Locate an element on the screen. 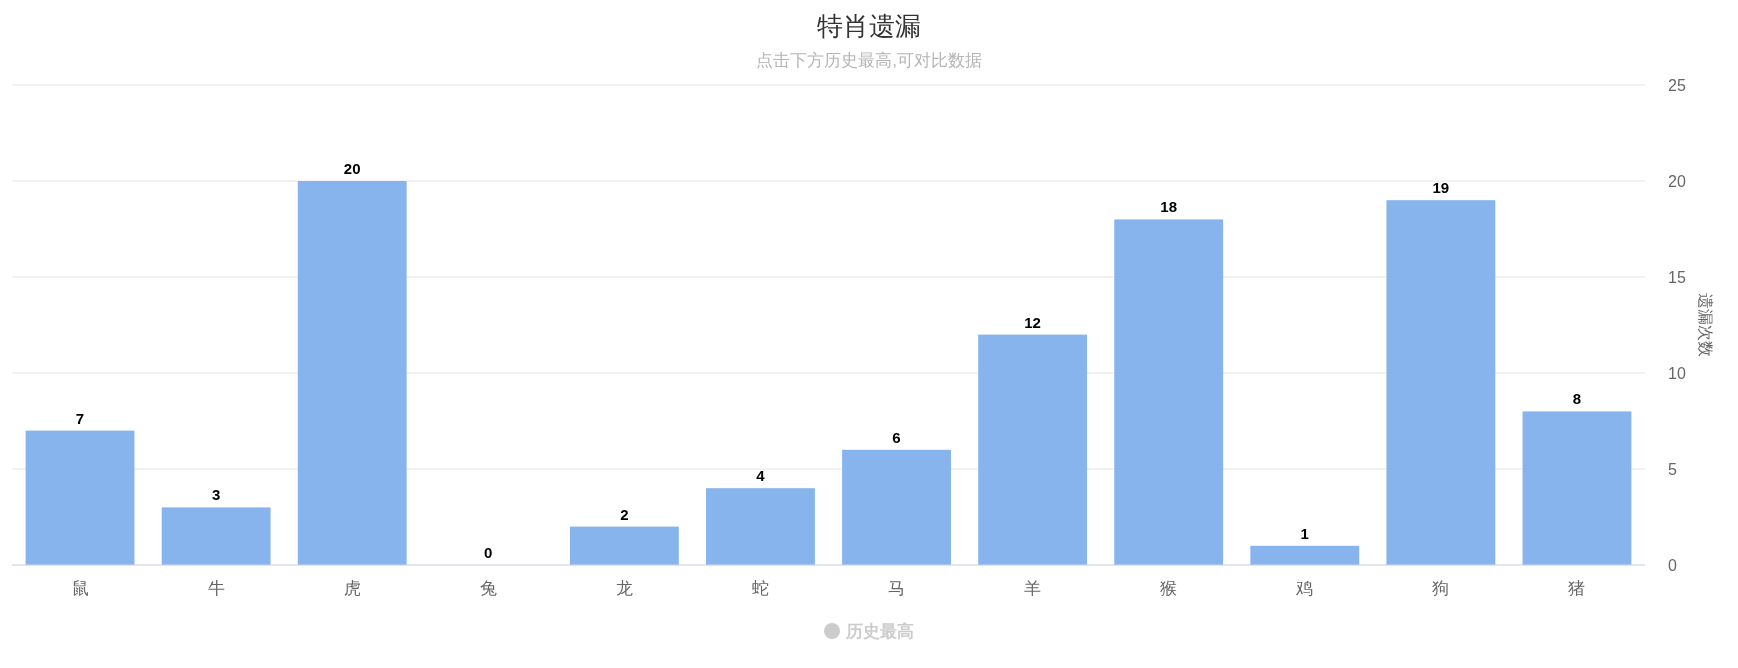  data-label: 4 is located at coordinates (761, 476).